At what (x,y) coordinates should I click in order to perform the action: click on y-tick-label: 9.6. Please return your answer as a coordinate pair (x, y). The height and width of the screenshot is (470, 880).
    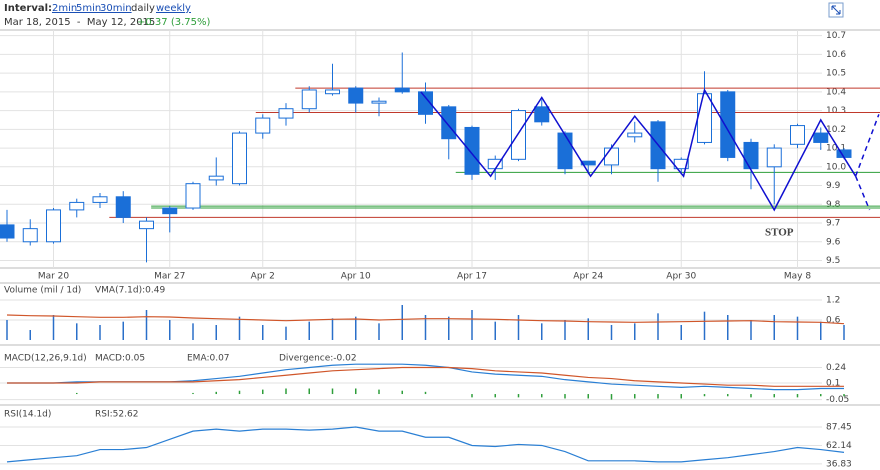
    Looking at the image, I should click on (833, 242).